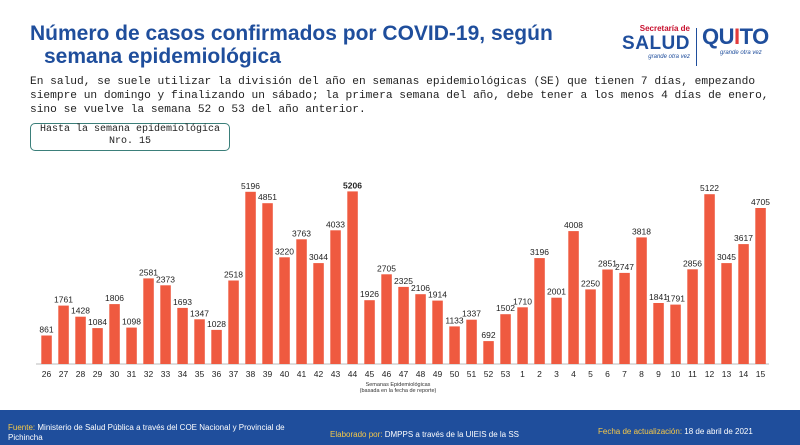  What do you see at coordinates (669, 57) in the screenshot?
I see `salud-logo-signature: grande otra vez` at bounding box center [669, 57].